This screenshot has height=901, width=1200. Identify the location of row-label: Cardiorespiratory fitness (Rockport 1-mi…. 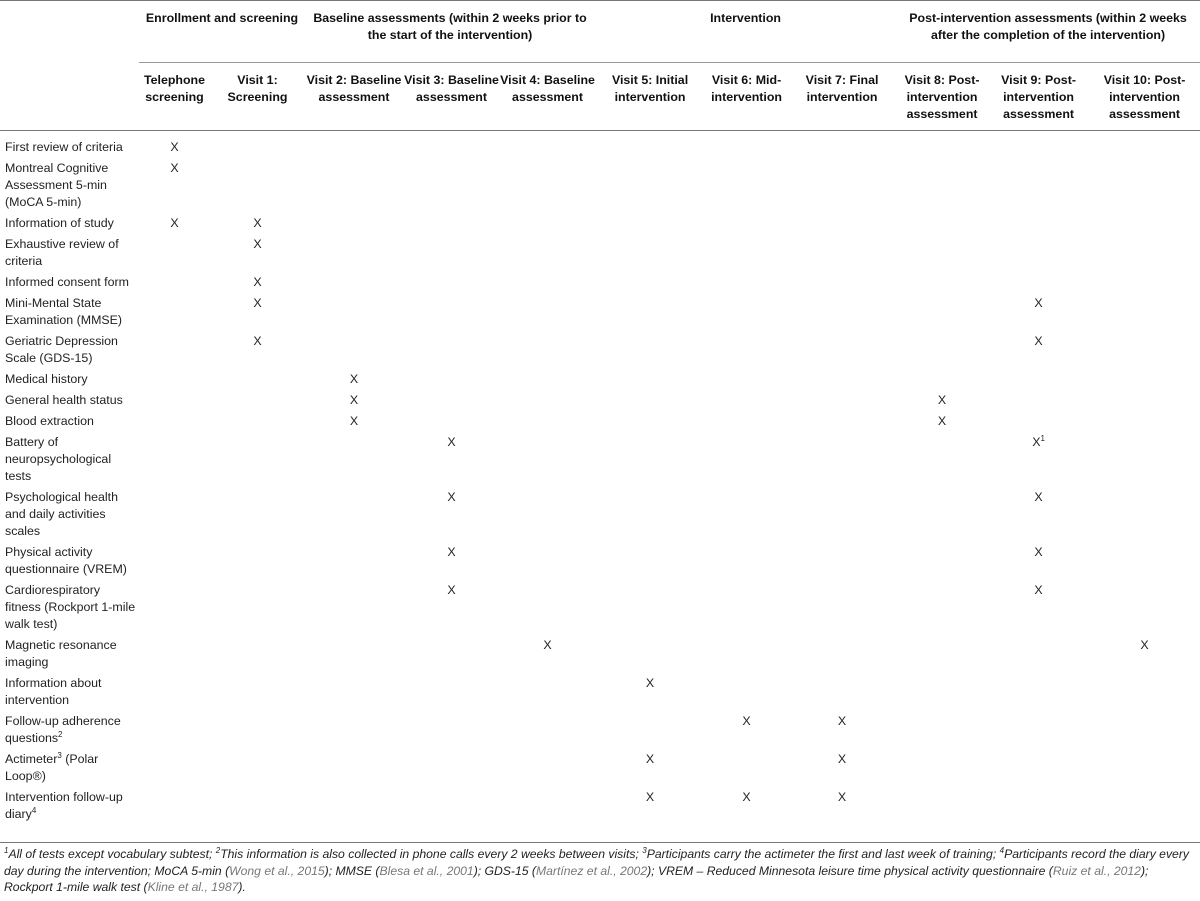
(70, 607).